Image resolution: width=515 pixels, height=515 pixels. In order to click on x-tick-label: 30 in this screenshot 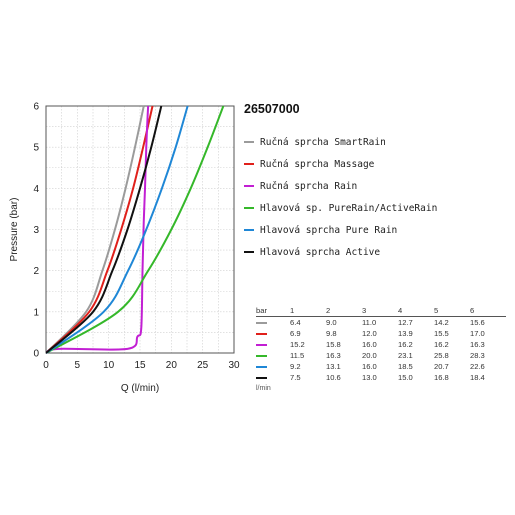, I will do `click(234, 365)`.